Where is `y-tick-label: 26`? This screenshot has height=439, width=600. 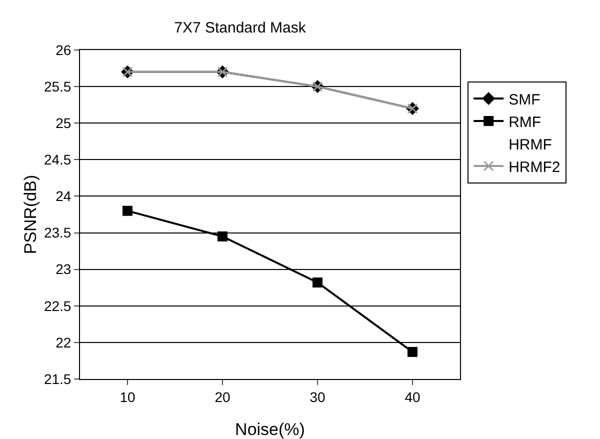 y-tick-label: 26 is located at coordinates (64, 50).